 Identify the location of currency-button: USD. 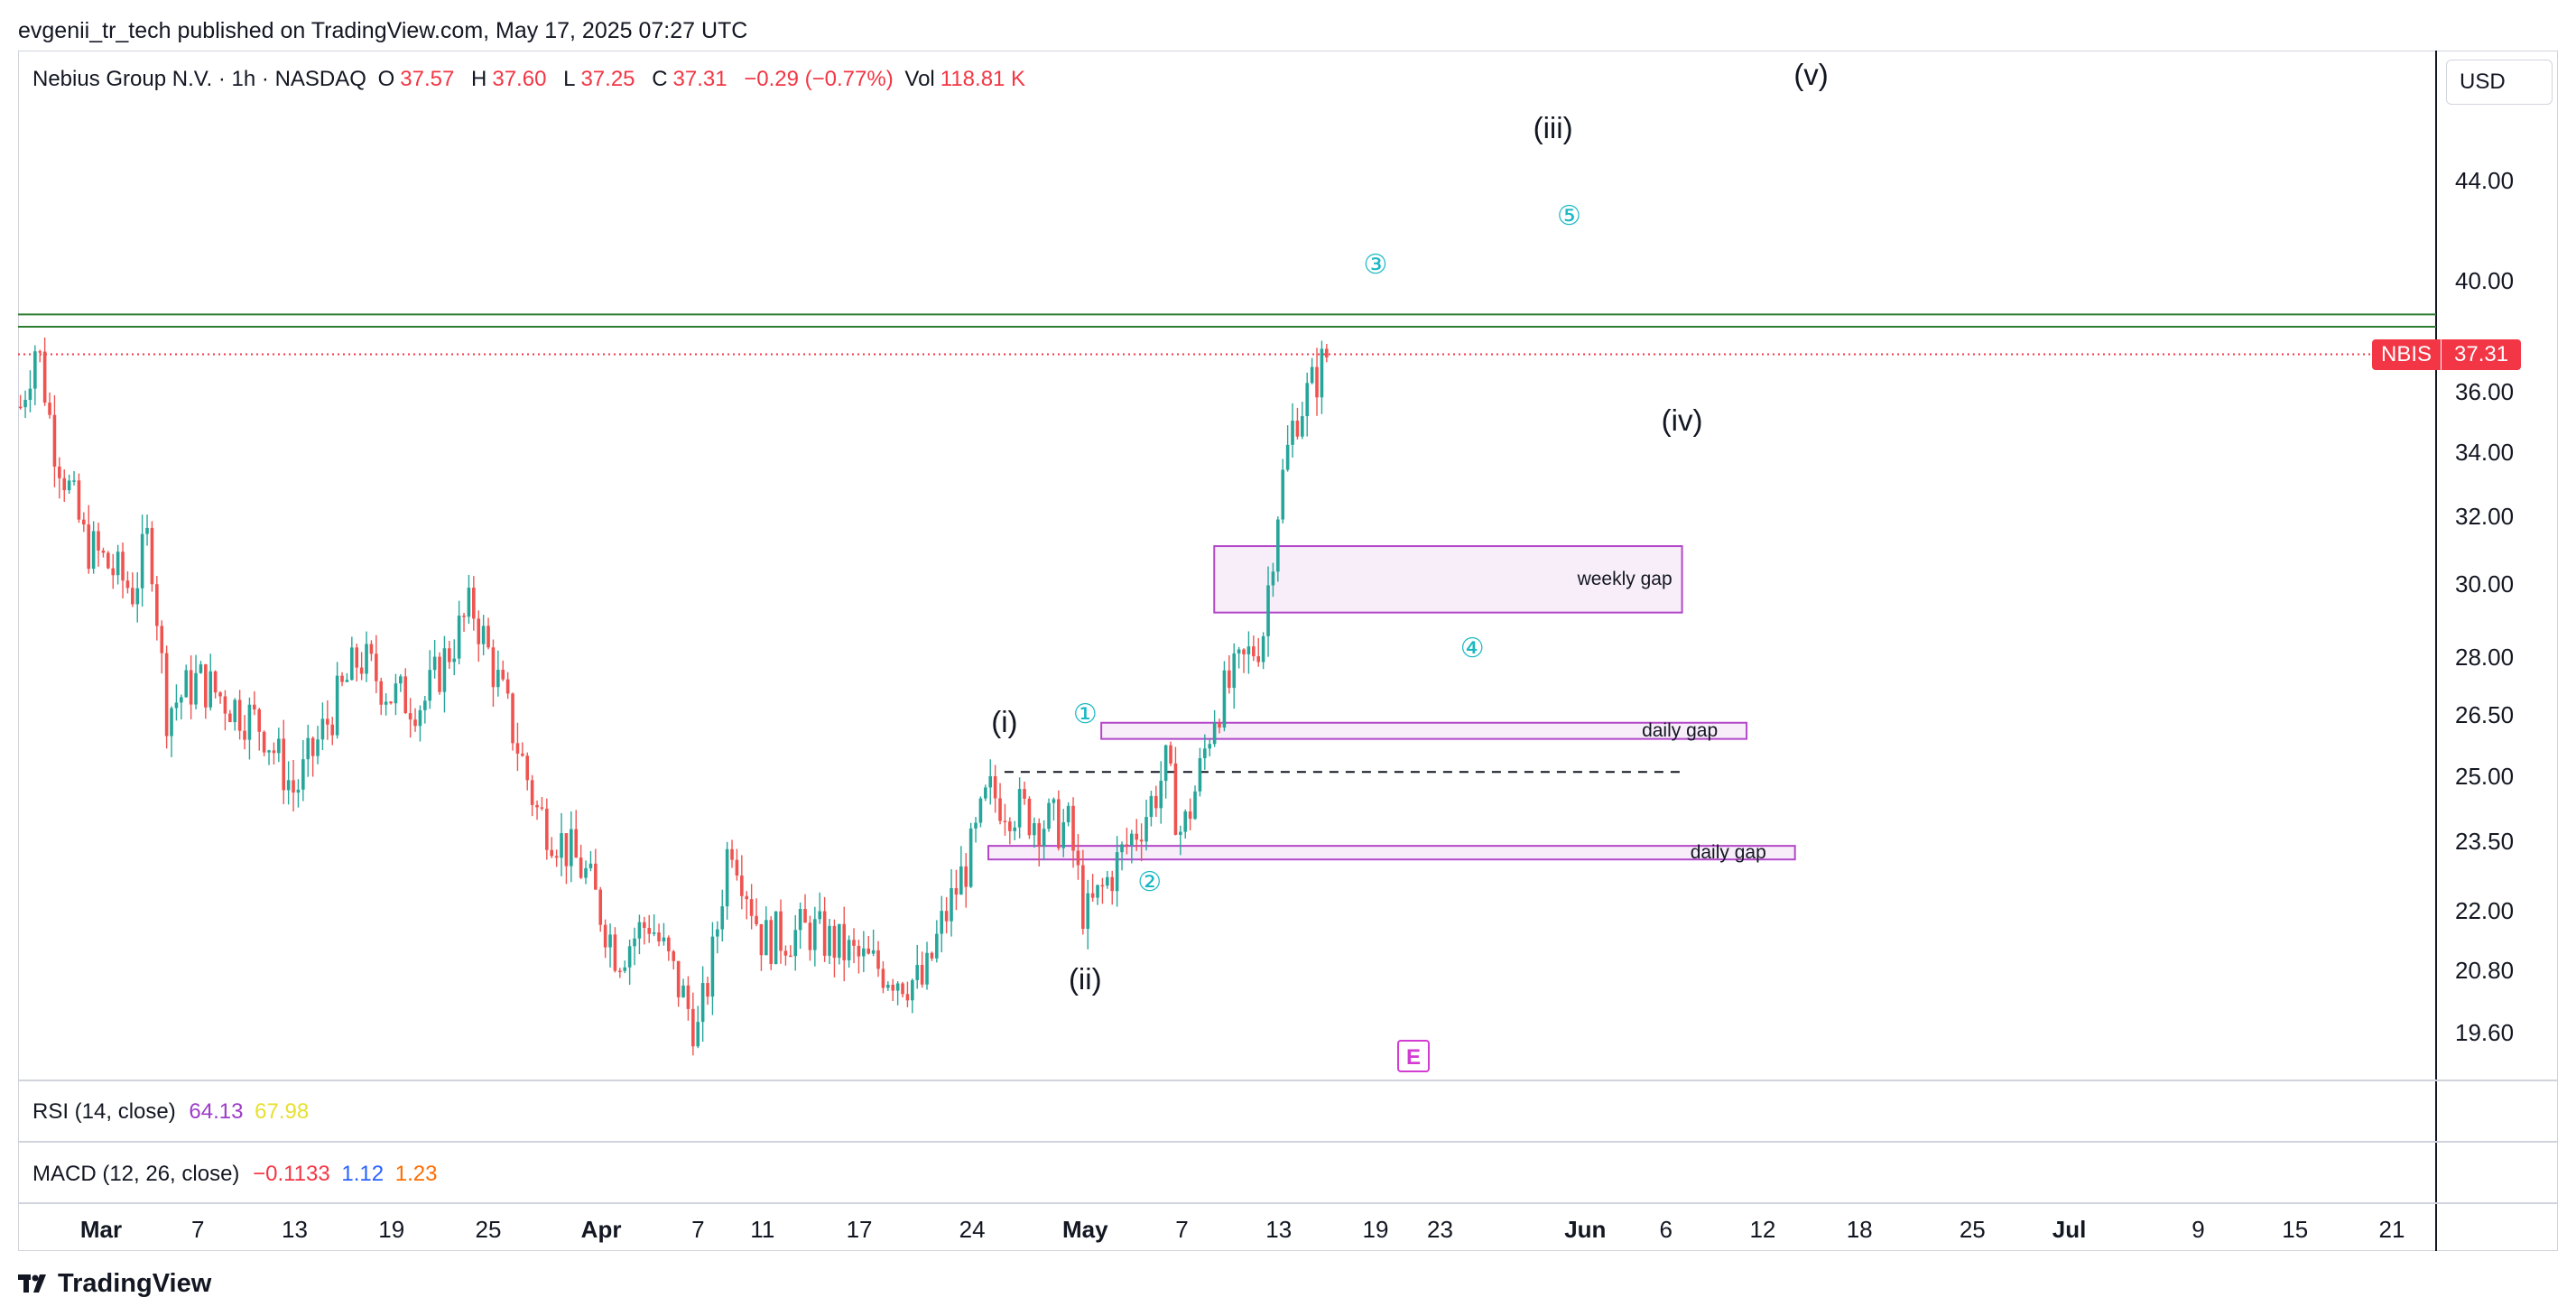
(2499, 82).